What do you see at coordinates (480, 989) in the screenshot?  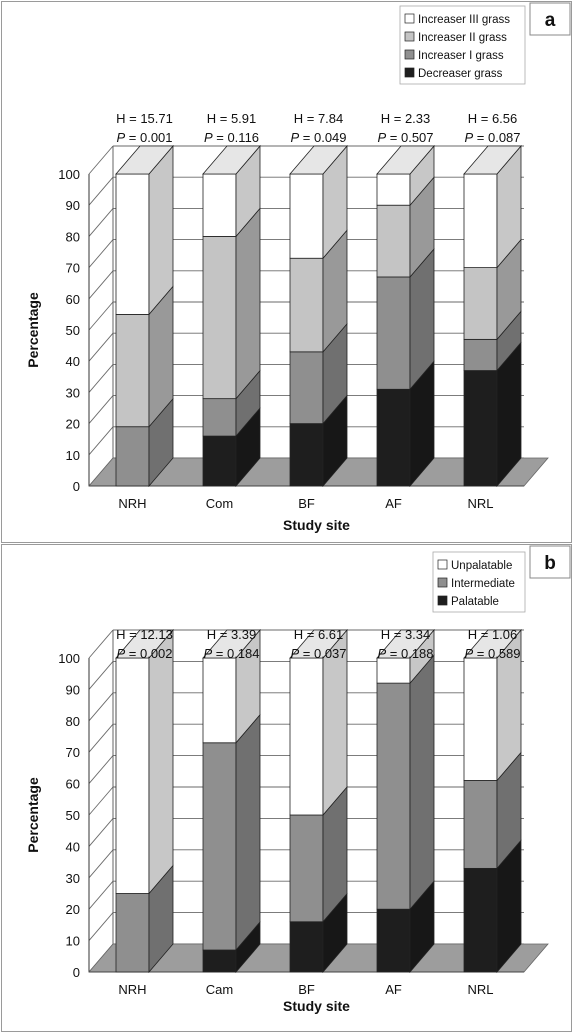 I see `x-tick-label: NRL` at bounding box center [480, 989].